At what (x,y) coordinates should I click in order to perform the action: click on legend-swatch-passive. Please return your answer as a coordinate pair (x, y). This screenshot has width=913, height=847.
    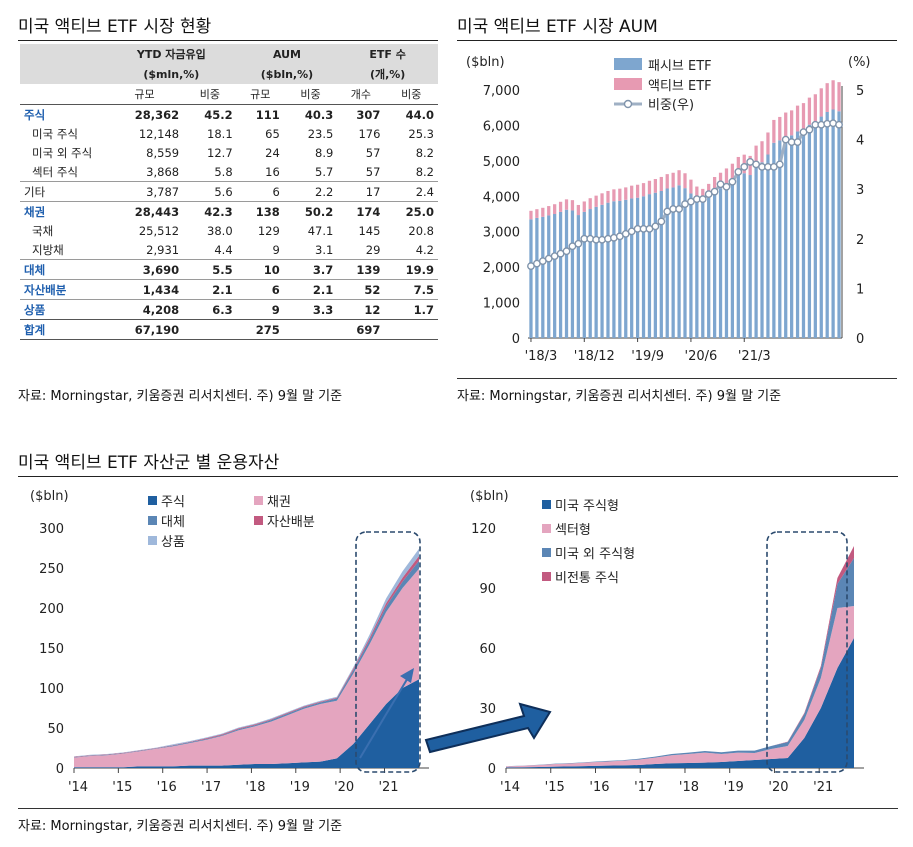
    Looking at the image, I should click on (628, 64).